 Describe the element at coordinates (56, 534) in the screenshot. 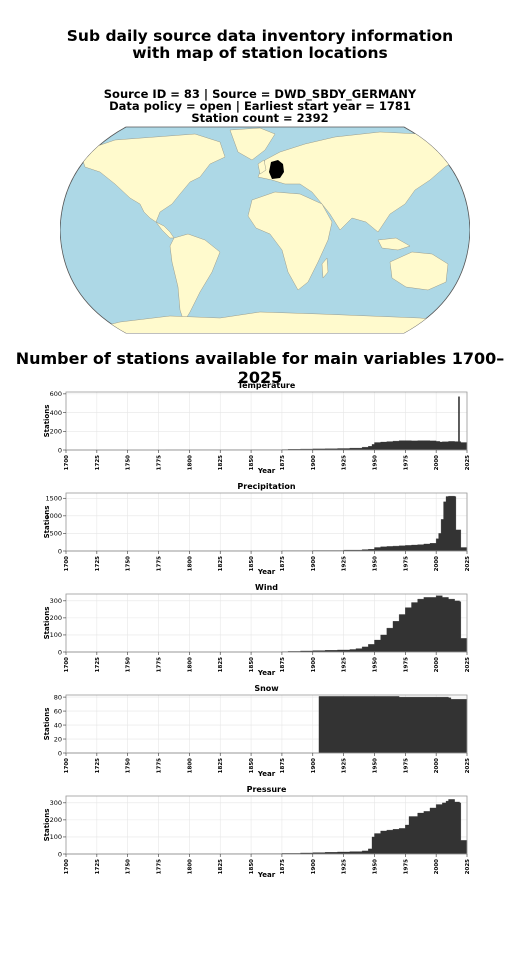

I see `y-tick-label: 500` at that location.